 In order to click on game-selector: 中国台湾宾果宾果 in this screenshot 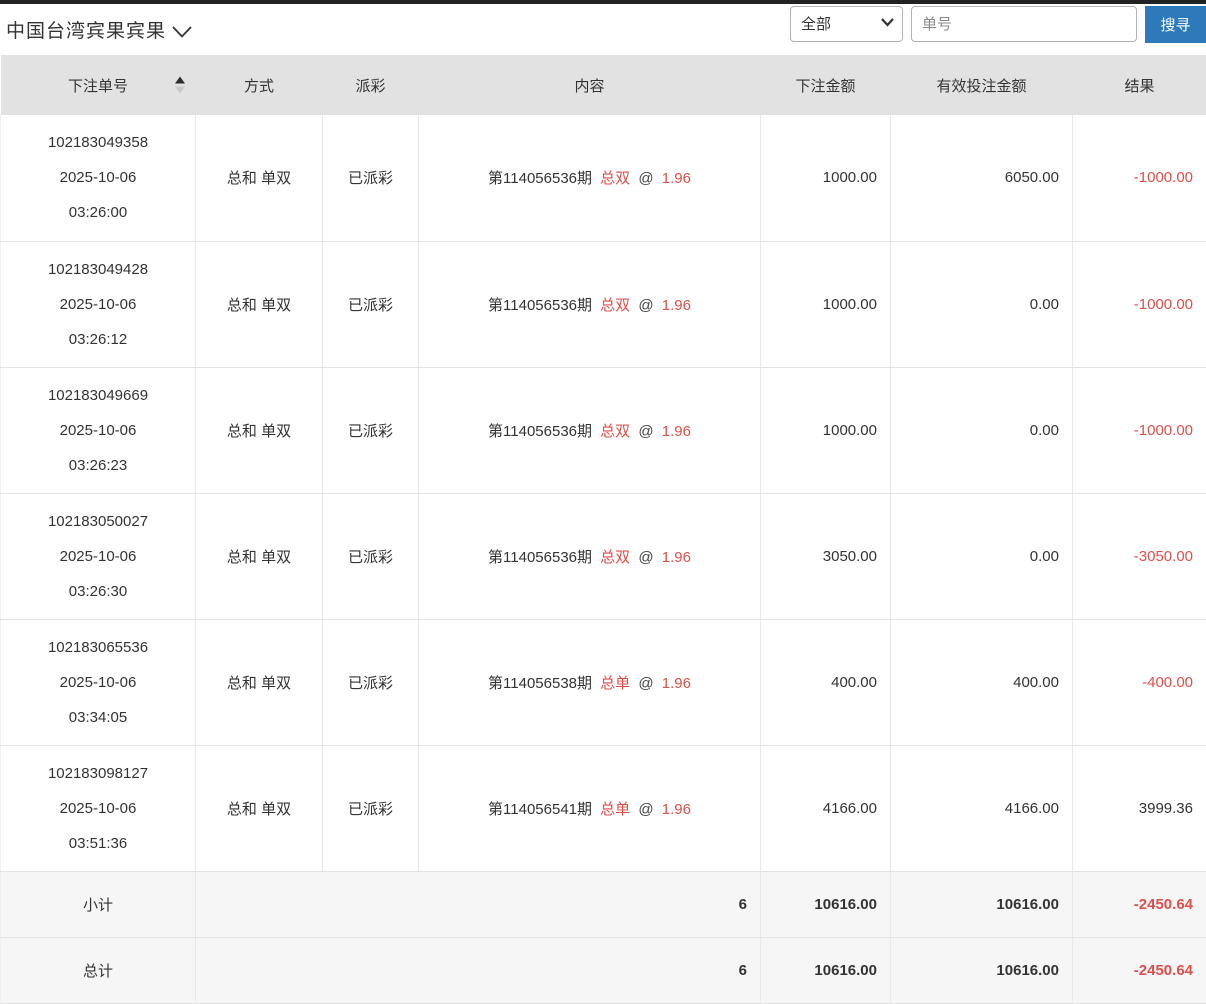, I will do `click(99, 29)`.